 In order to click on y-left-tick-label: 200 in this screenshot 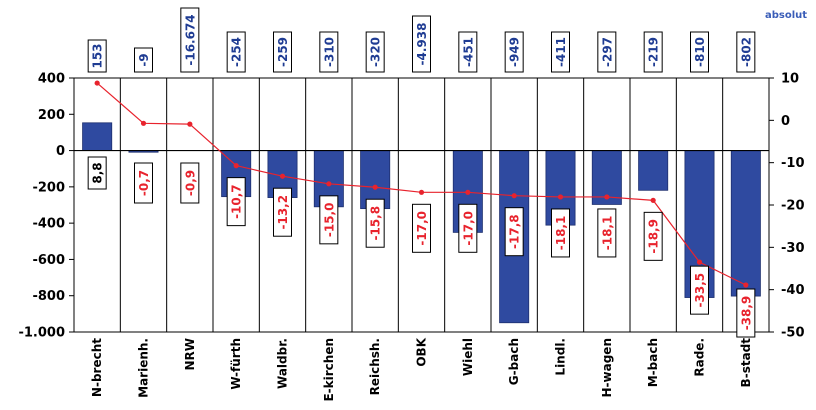, I will do `click(51, 115)`.